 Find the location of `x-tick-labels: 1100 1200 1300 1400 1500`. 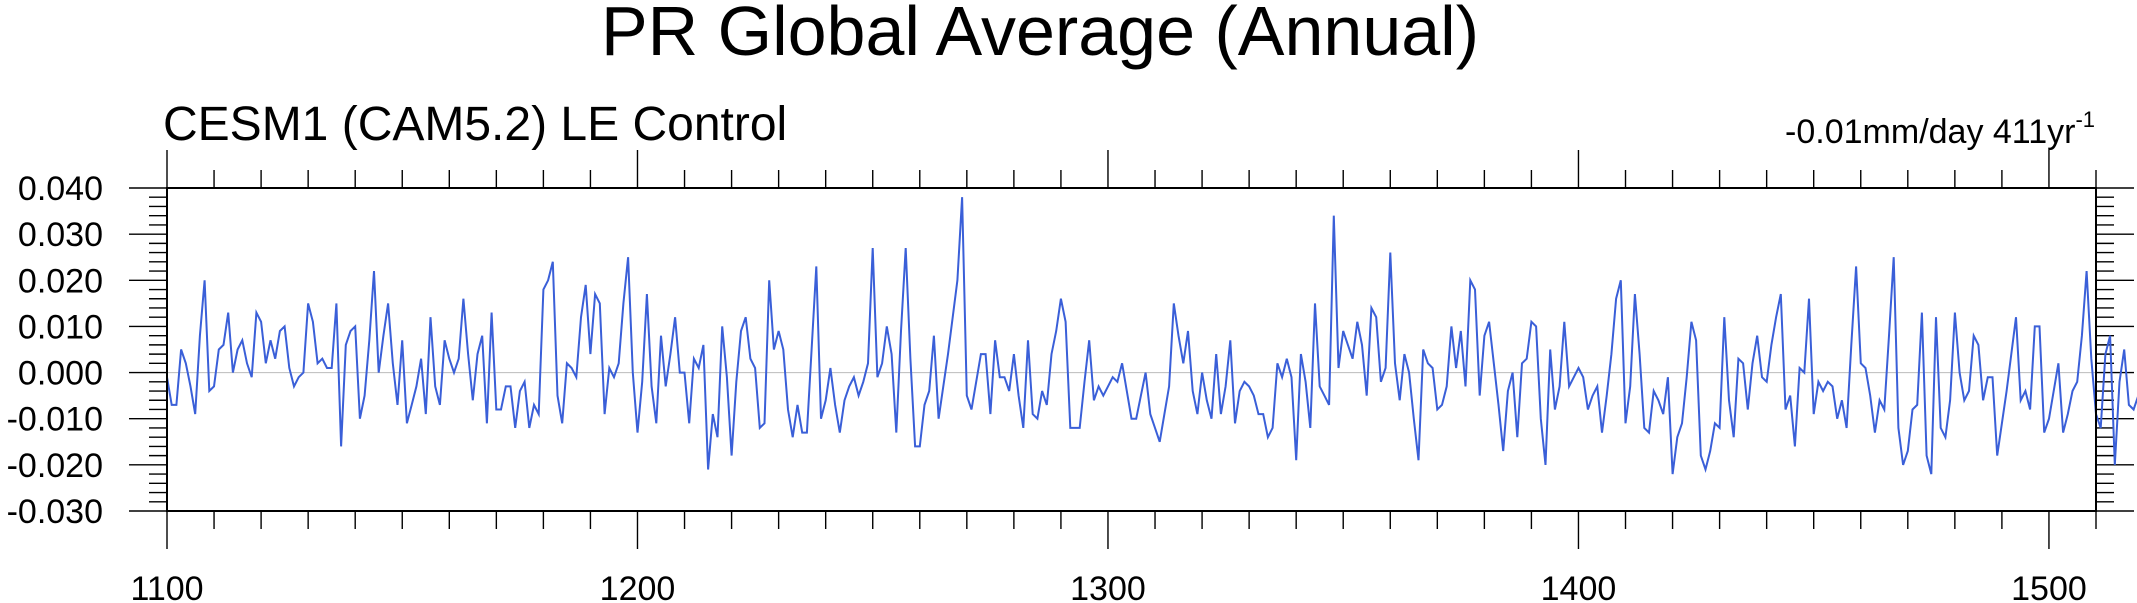

x-tick-labels: 1100 1200 1300 1400 1500 is located at coordinates (1108, 586).